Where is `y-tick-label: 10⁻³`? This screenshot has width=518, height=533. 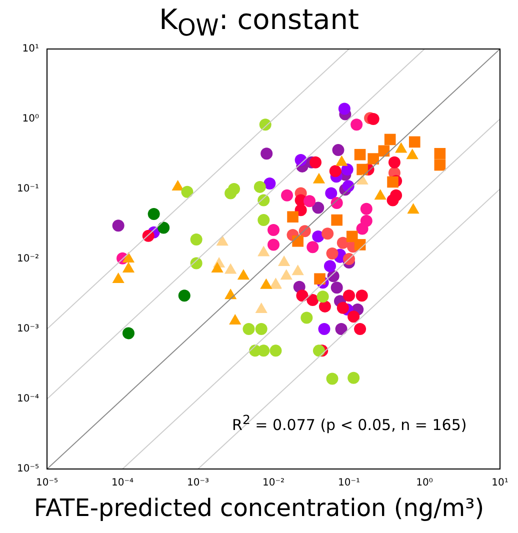 y-tick-label: 10⁻³ is located at coordinates (28, 329).